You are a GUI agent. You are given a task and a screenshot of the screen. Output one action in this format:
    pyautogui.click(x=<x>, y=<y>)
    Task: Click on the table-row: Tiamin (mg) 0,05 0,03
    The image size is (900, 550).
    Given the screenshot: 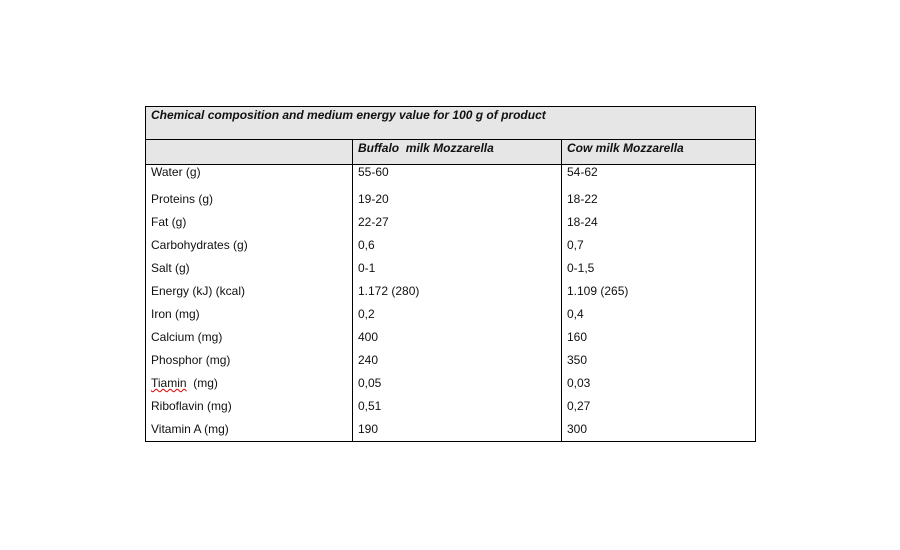 What is the action you would take?
    pyautogui.click(x=450, y=383)
    